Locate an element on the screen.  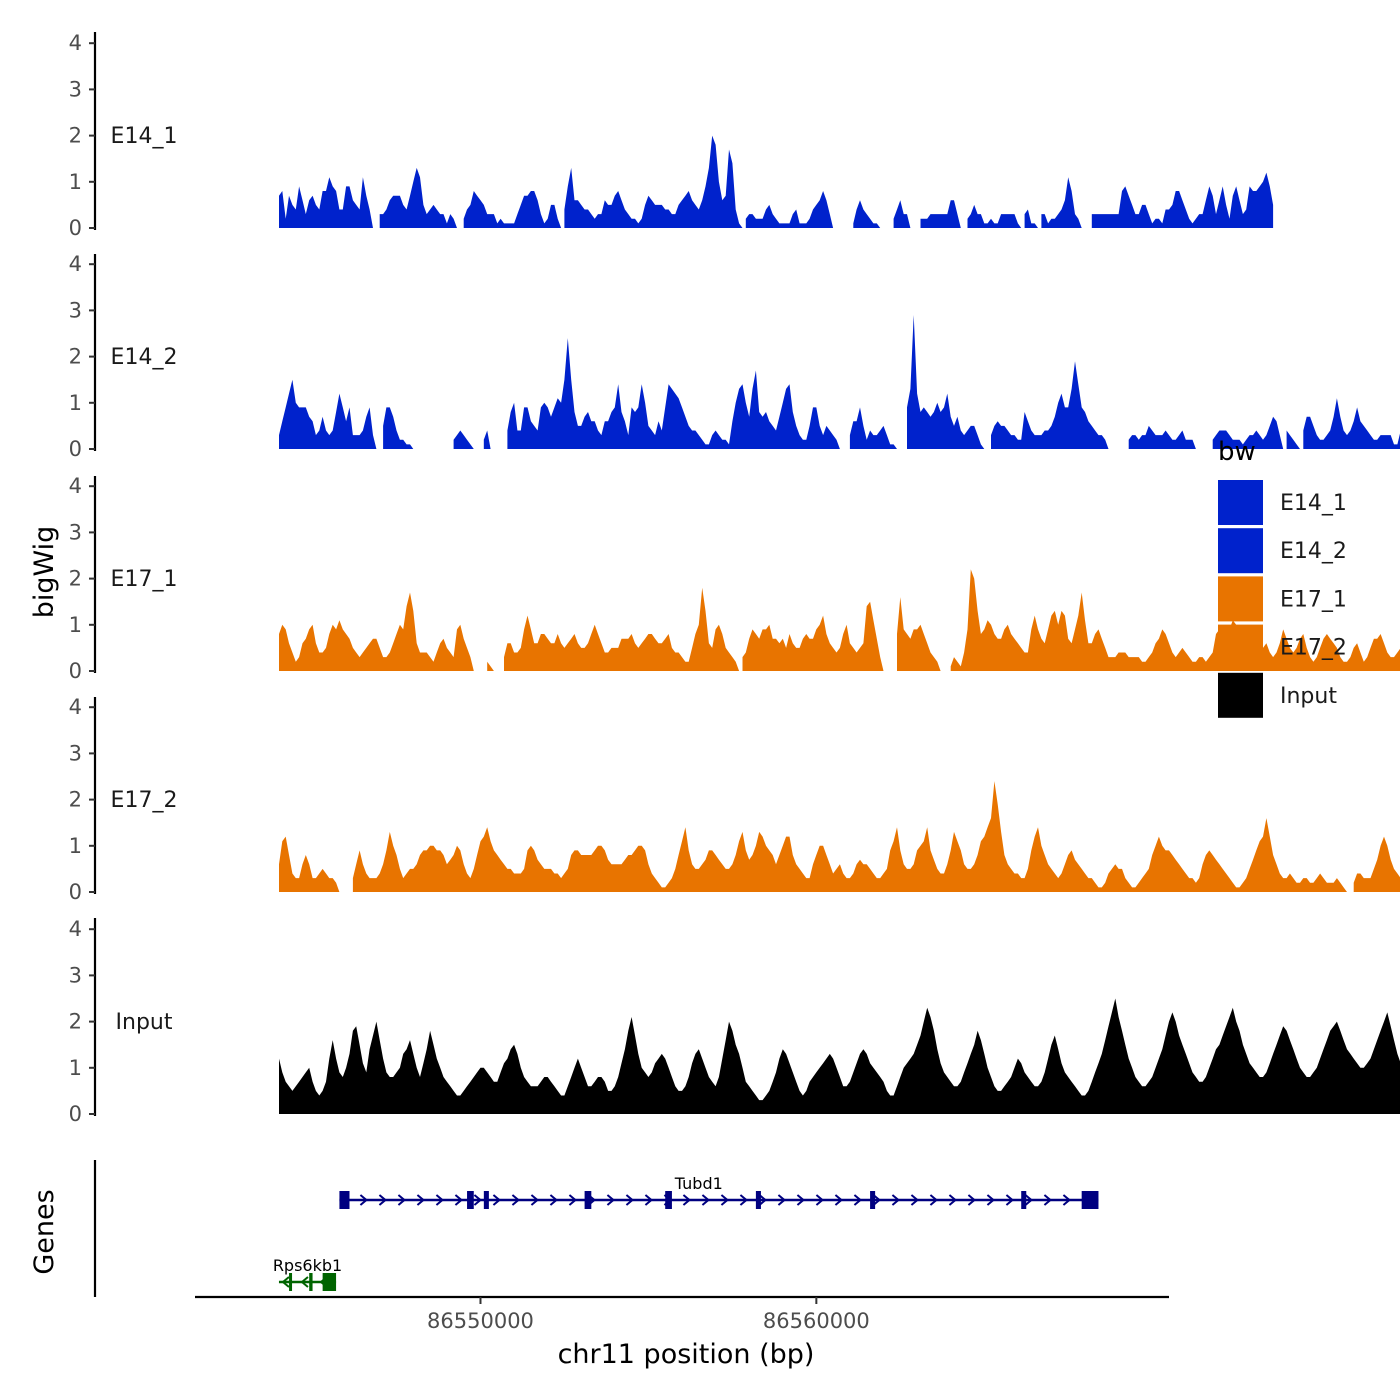
gene-label: Tubd1 is located at coordinates (698, 1183).